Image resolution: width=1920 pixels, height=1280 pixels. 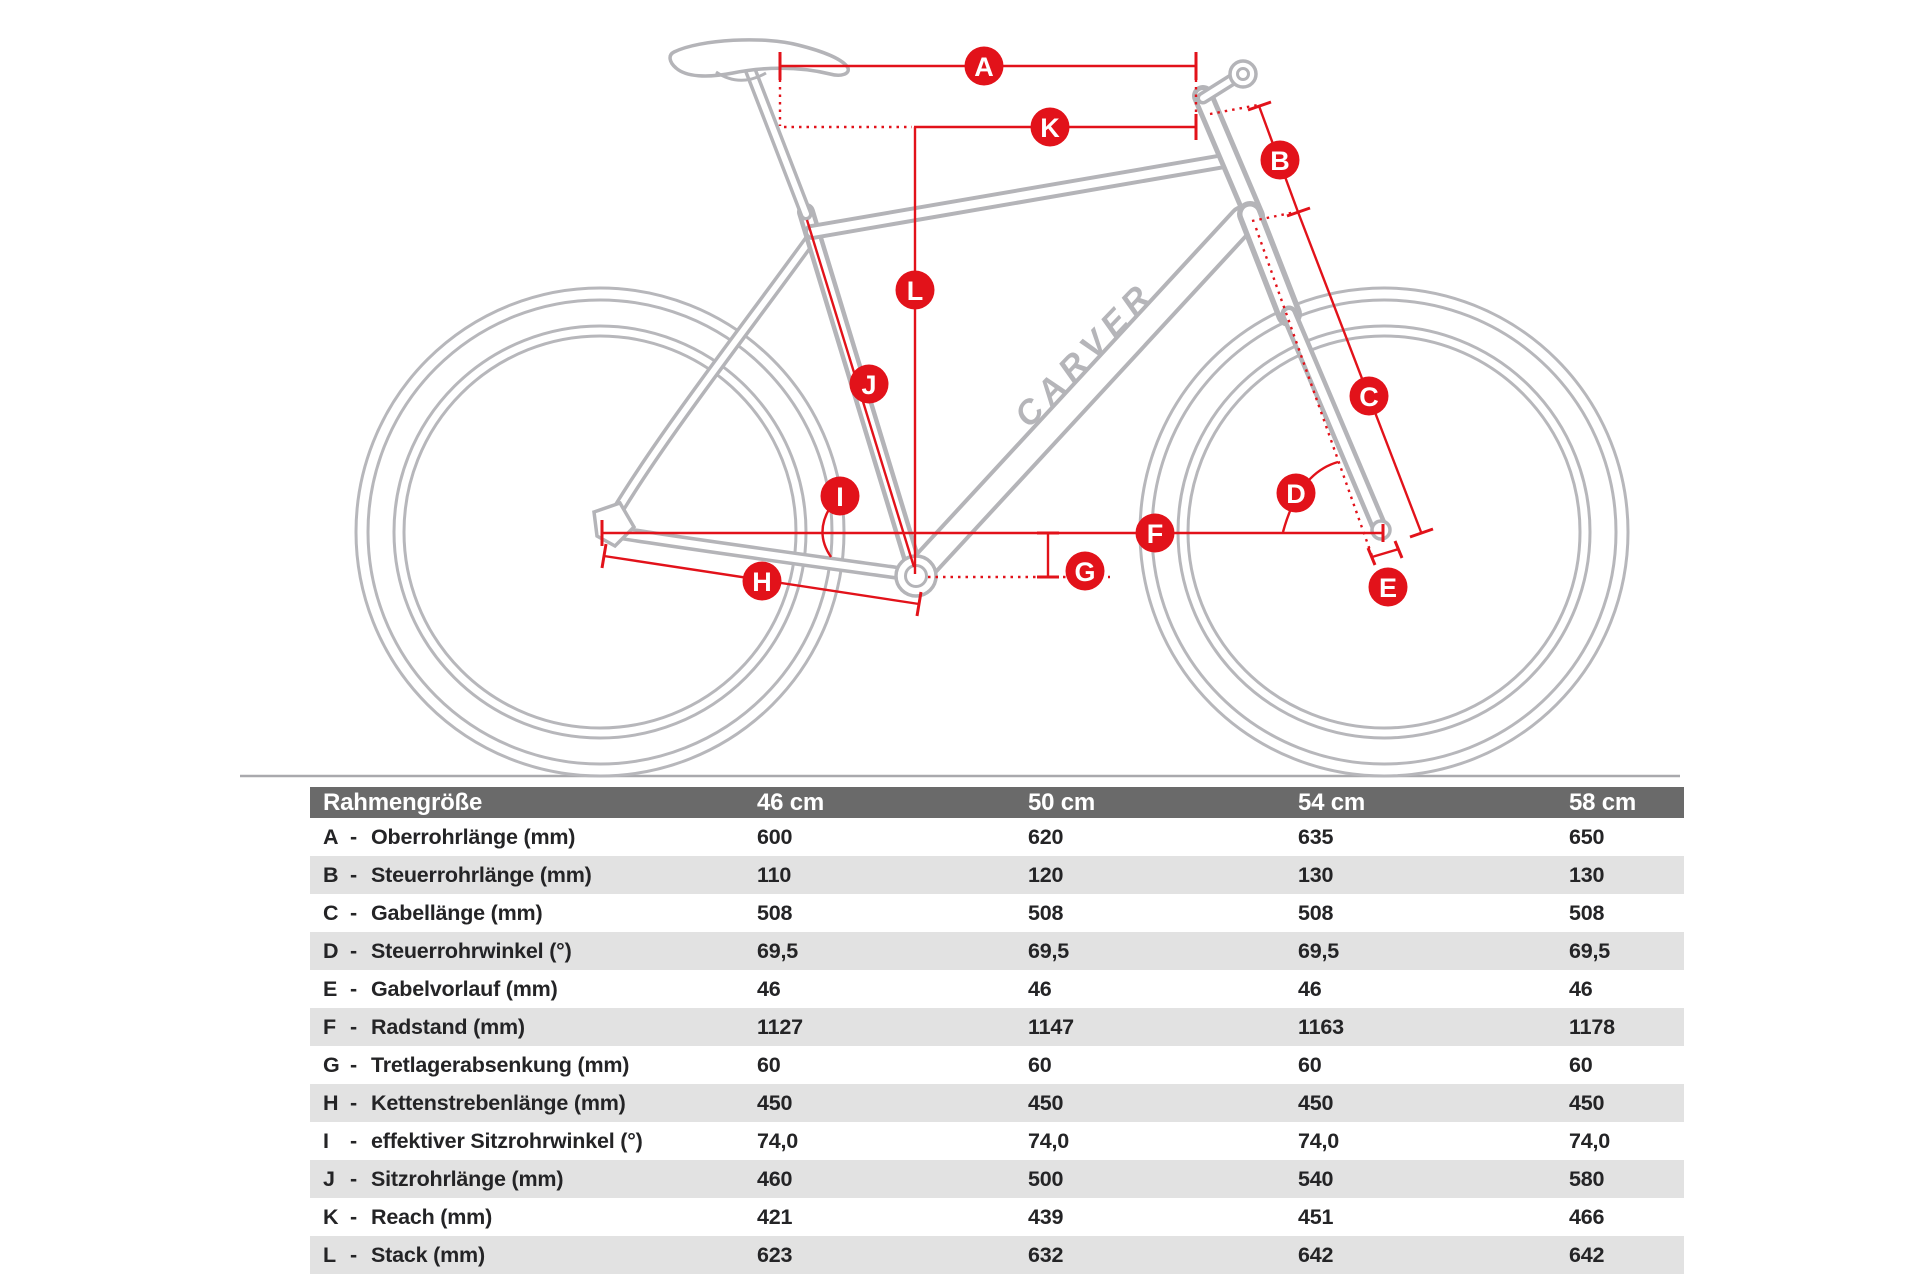 What do you see at coordinates (331, 1102) in the screenshot?
I see `row-key: H` at bounding box center [331, 1102].